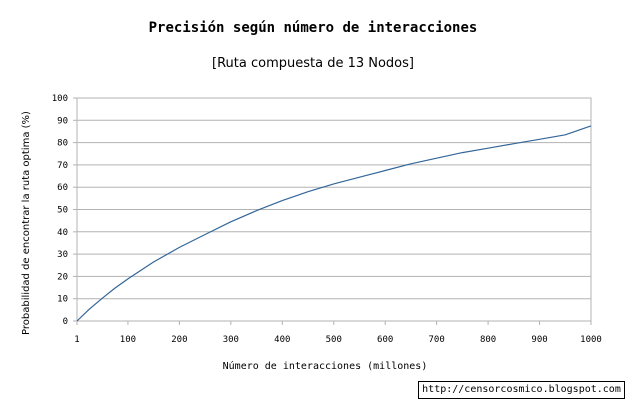  I want to click on x-tick-label: 500, so click(334, 340).